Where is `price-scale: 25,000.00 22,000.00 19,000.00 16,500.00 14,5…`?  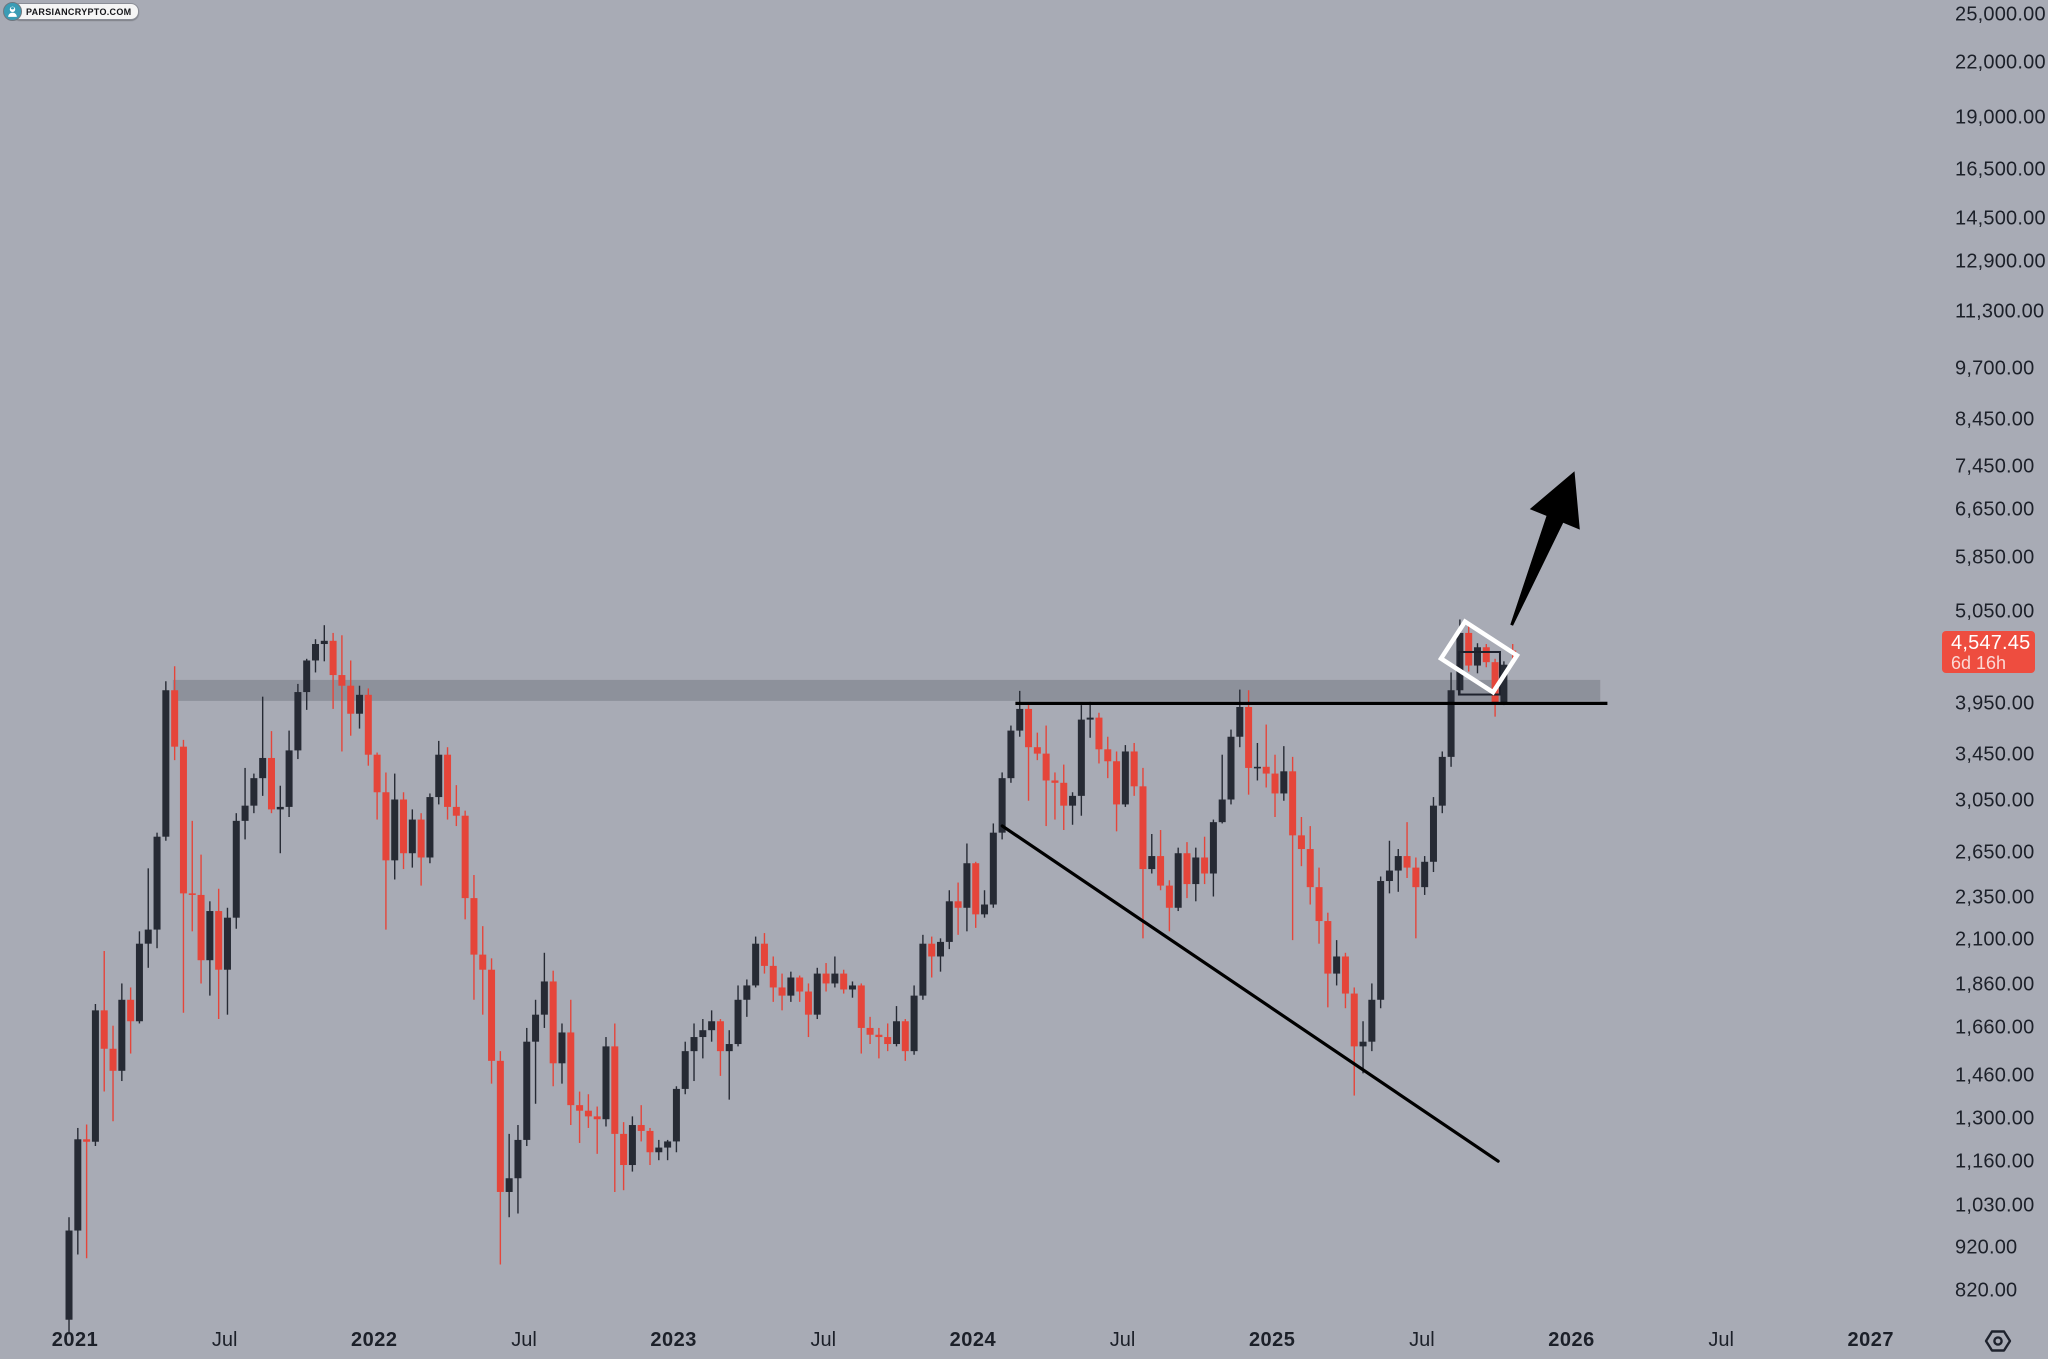
price-scale: 25,000.00 22,000.00 19,000.00 16,500.00 14,5… is located at coordinates (1995, 663).